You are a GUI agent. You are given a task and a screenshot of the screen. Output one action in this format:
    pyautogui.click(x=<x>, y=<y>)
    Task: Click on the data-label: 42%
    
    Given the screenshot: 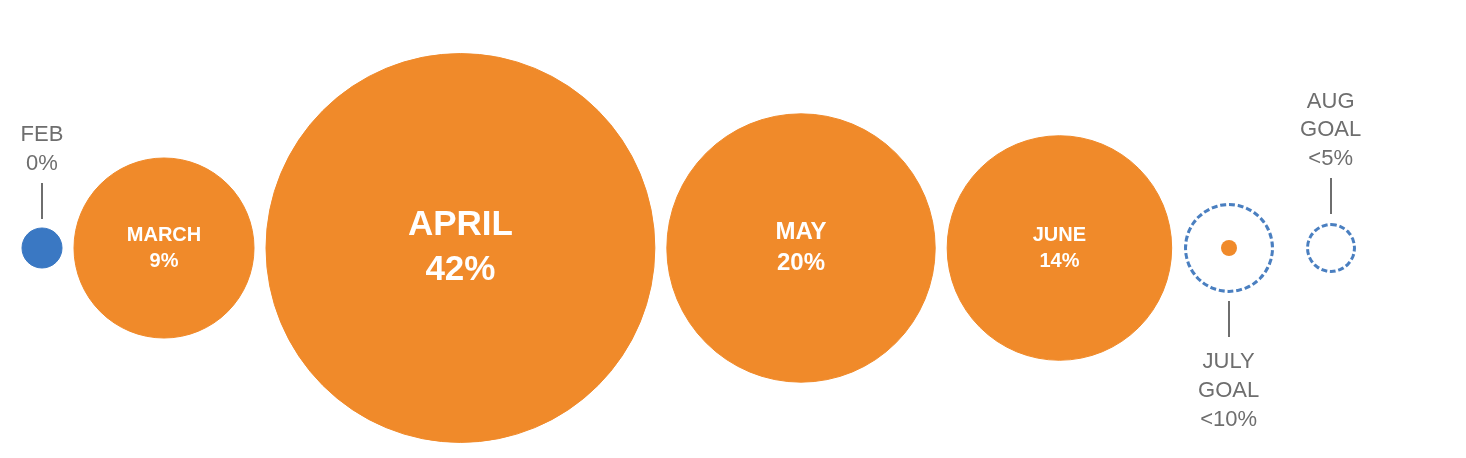 What is the action you would take?
    pyautogui.click(x=460, y=268)
    